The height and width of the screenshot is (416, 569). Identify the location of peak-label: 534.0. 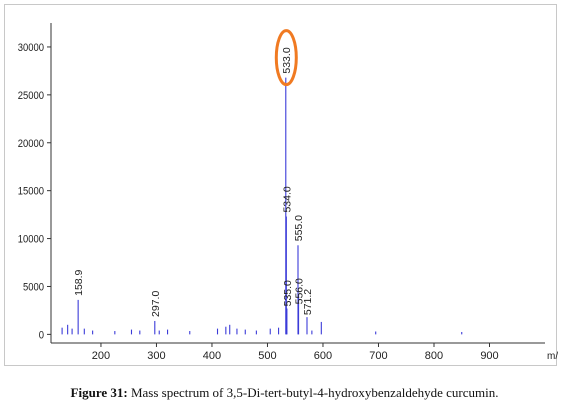
(287, 199).